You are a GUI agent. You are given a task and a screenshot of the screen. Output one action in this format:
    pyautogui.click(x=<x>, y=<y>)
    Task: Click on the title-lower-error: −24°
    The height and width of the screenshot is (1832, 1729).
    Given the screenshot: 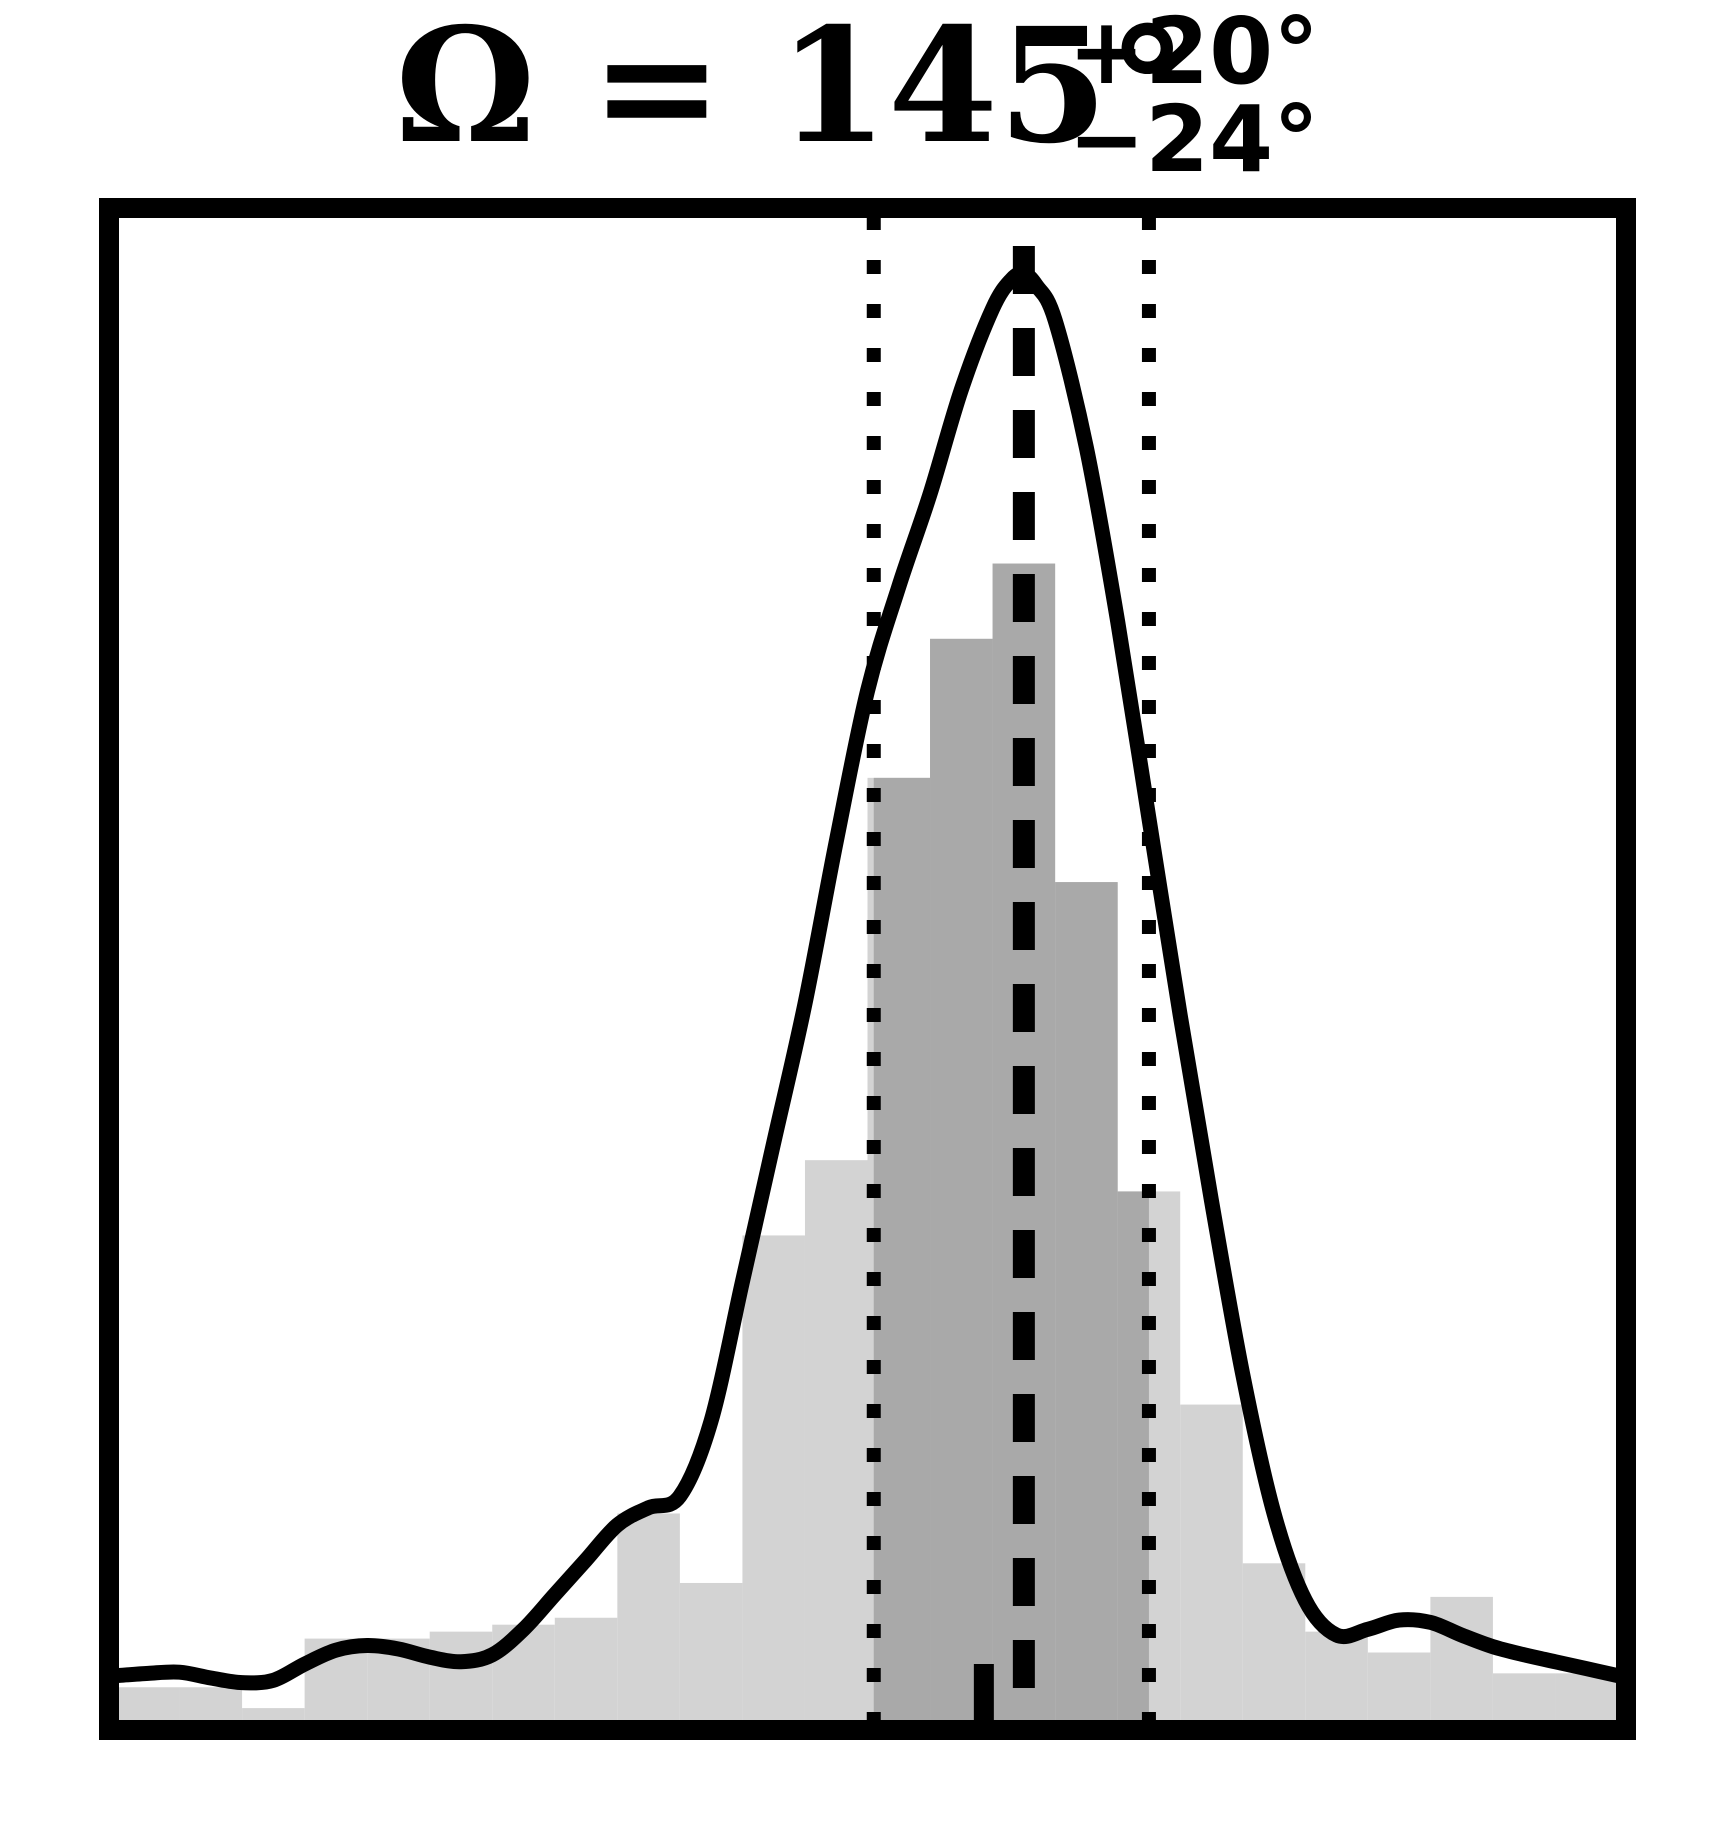 What is the action you would take?
    pyautogui.click(x=1194, y=139)
    